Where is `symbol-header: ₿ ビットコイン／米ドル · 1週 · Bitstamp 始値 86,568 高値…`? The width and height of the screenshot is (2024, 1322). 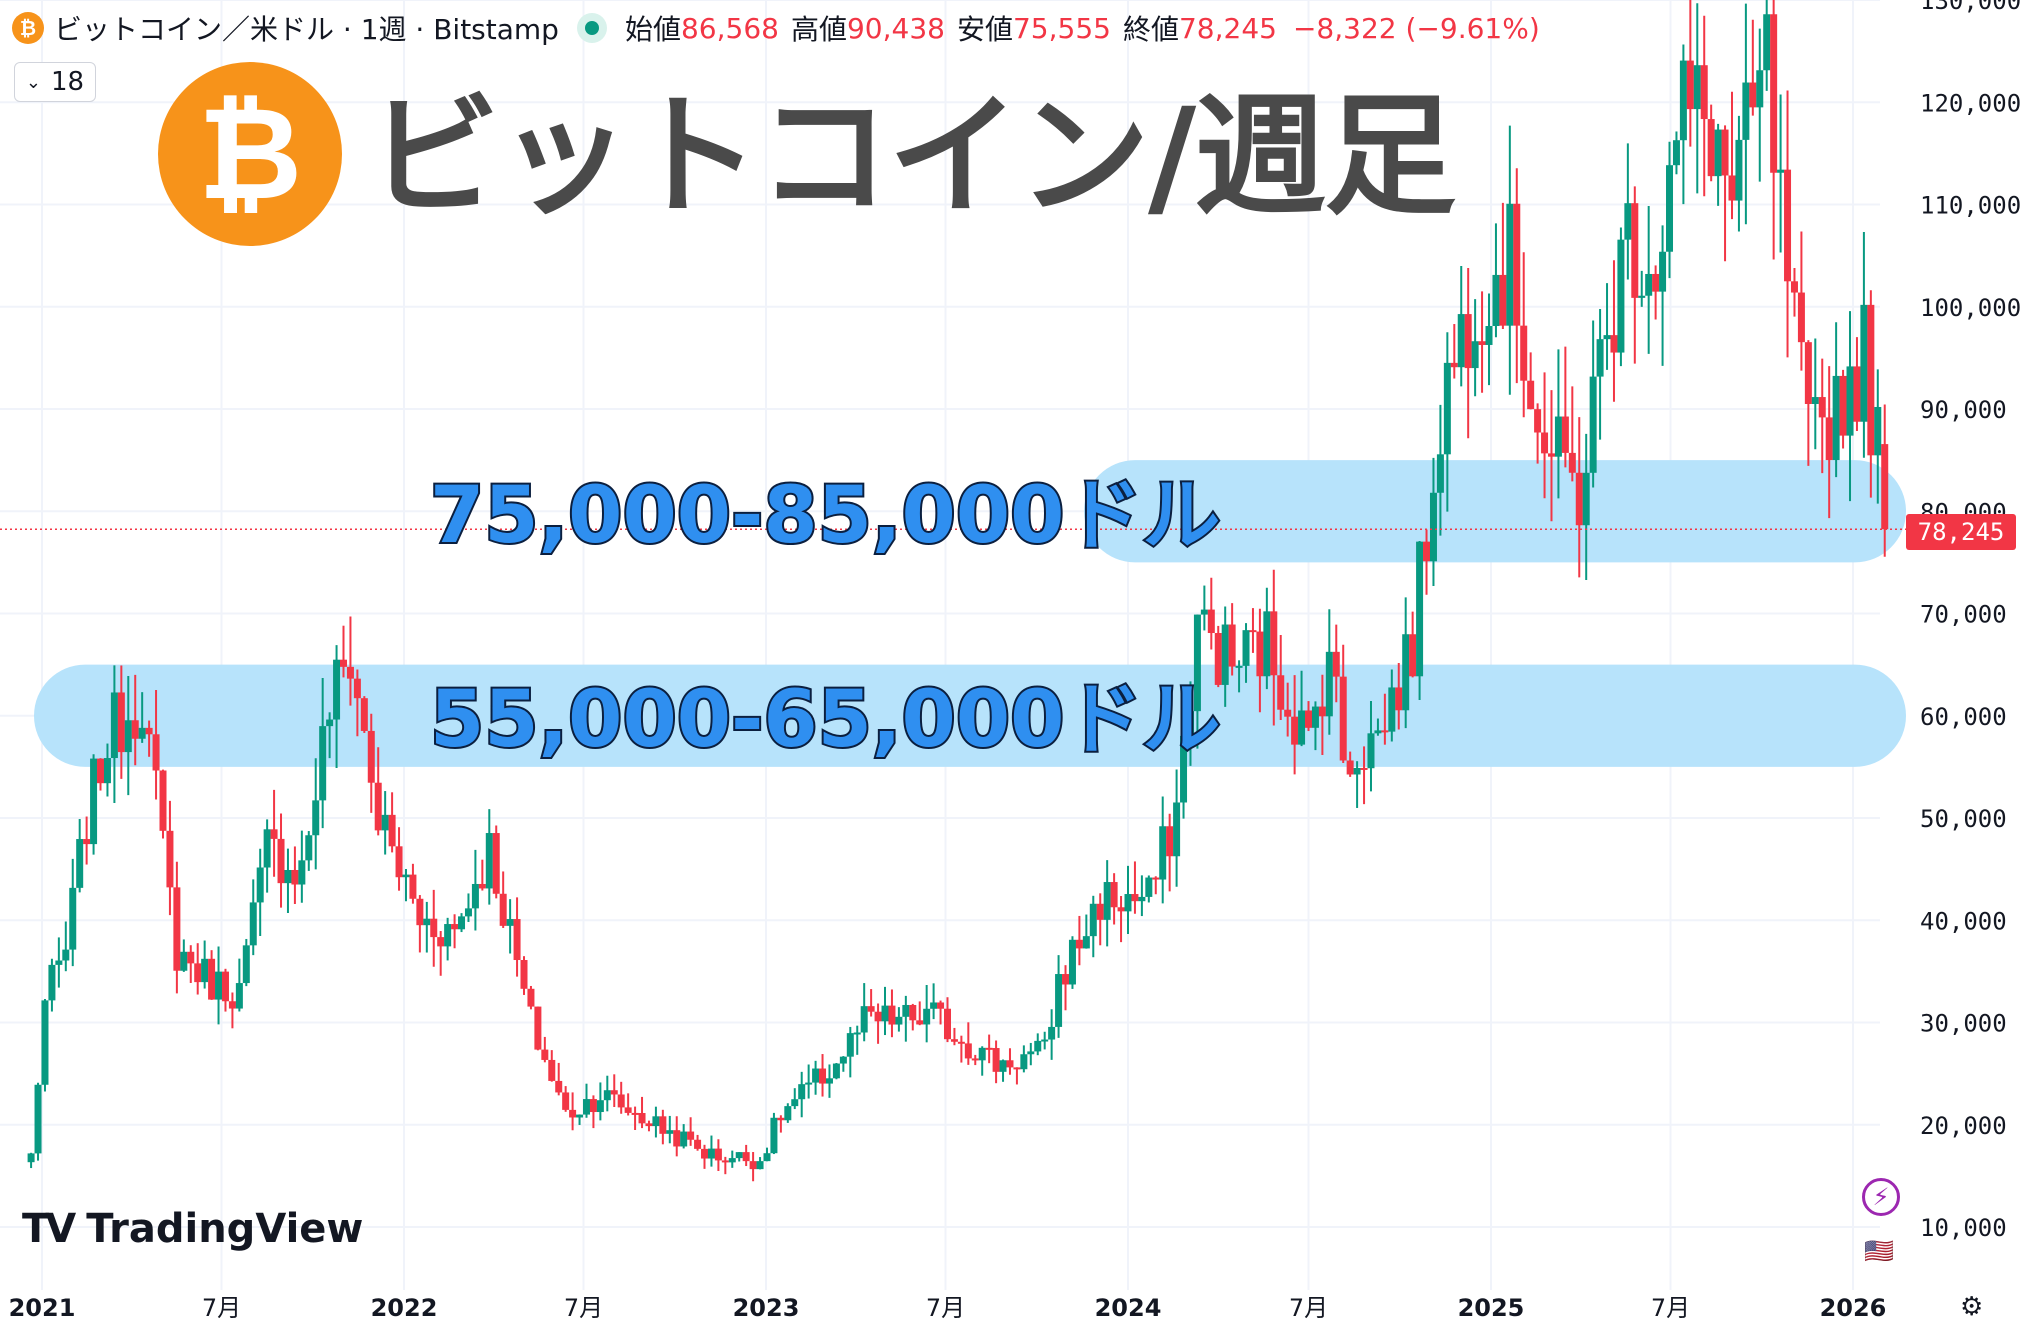
symbol-header: ₿ ビットコイン／米ドル · 1週 · Bitstamp 始値 86,568 高値… is located at coordinates (776, 28).